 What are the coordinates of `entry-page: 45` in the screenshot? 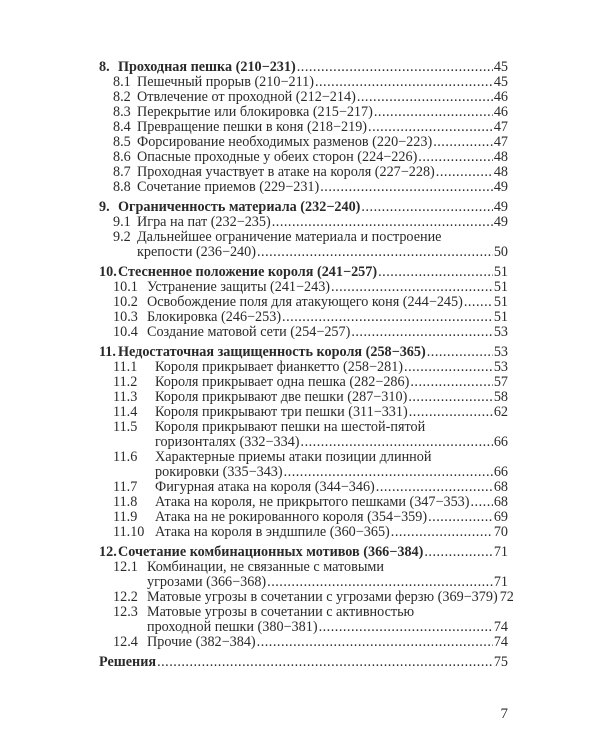 It's located at (500, 82).